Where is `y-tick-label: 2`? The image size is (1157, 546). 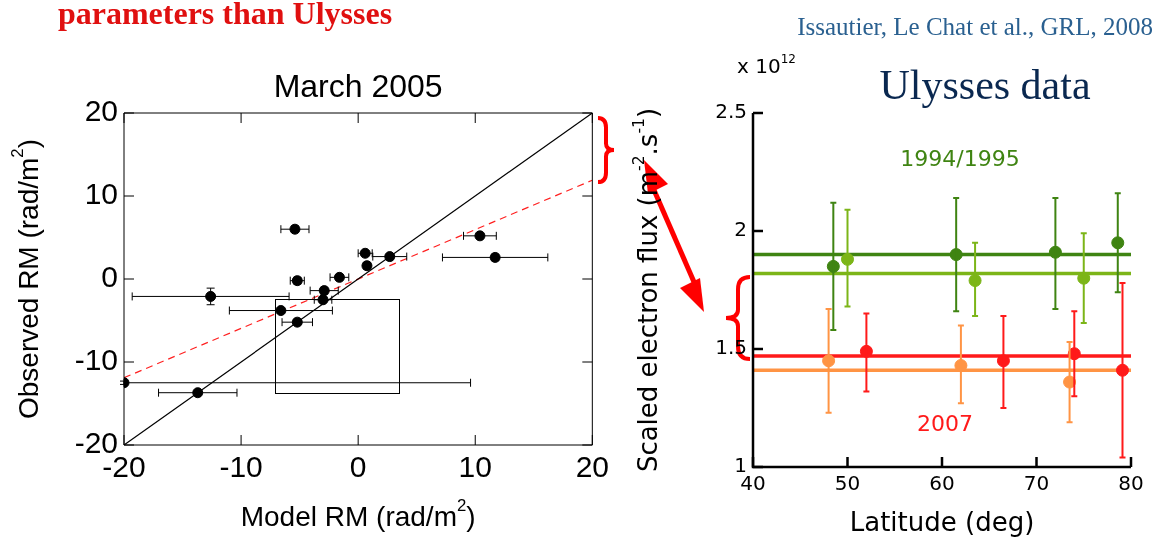
y-tick-label: 2 is located at coordinates (740, 229).